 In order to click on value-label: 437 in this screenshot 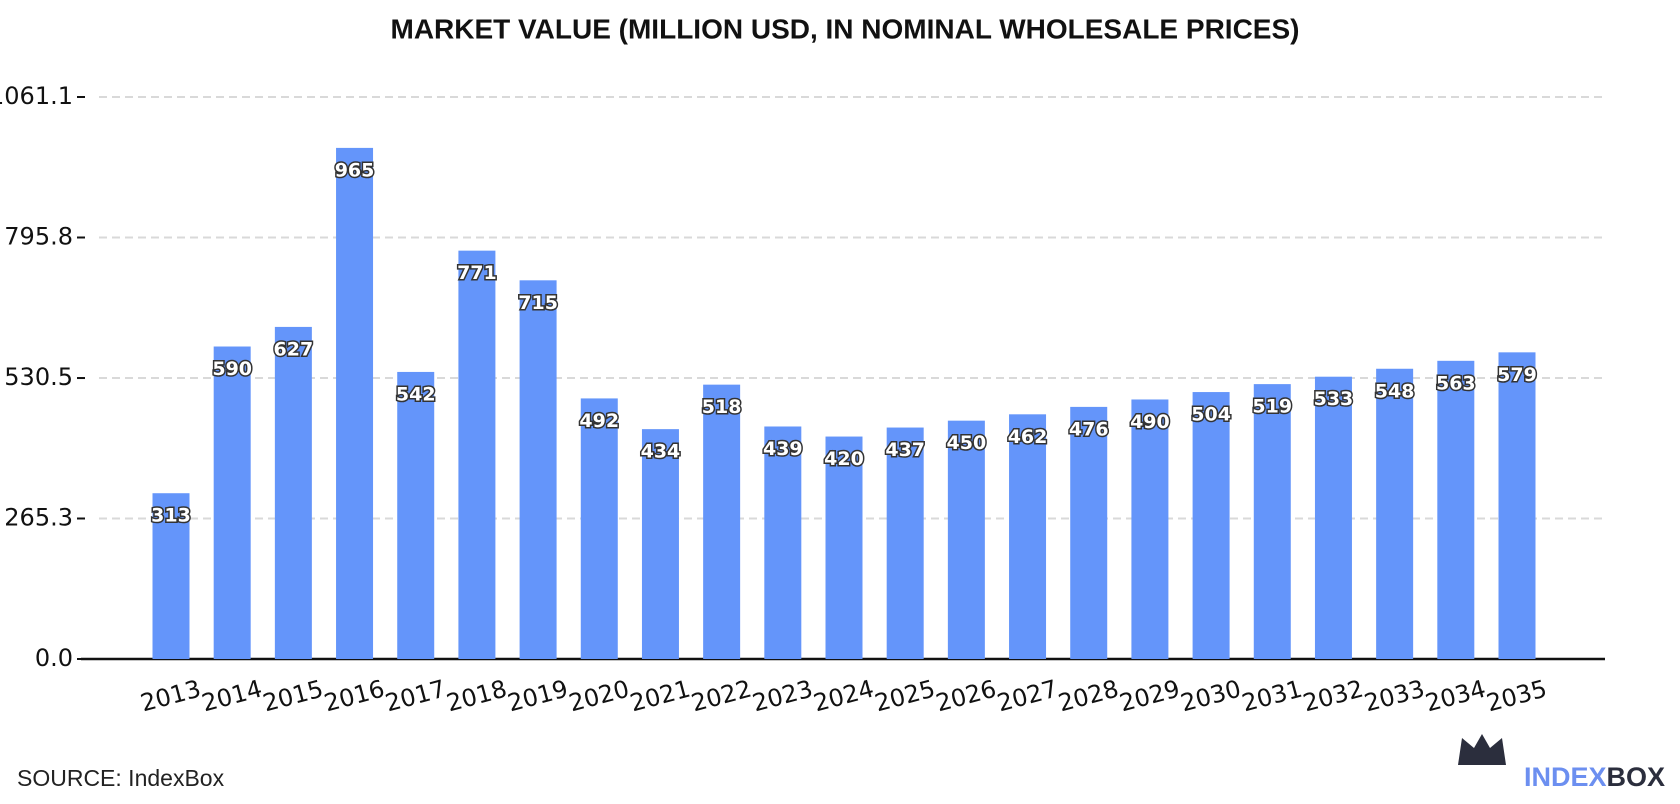, I will do `click(905, 450)`.